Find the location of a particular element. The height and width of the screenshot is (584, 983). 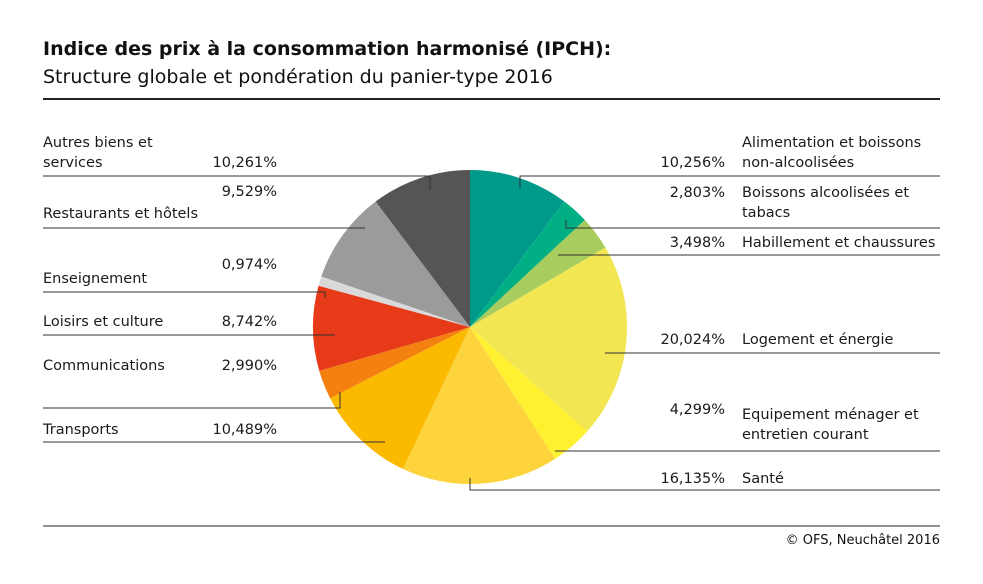

value-label: 4,299% is located at coordinates (697, 410).